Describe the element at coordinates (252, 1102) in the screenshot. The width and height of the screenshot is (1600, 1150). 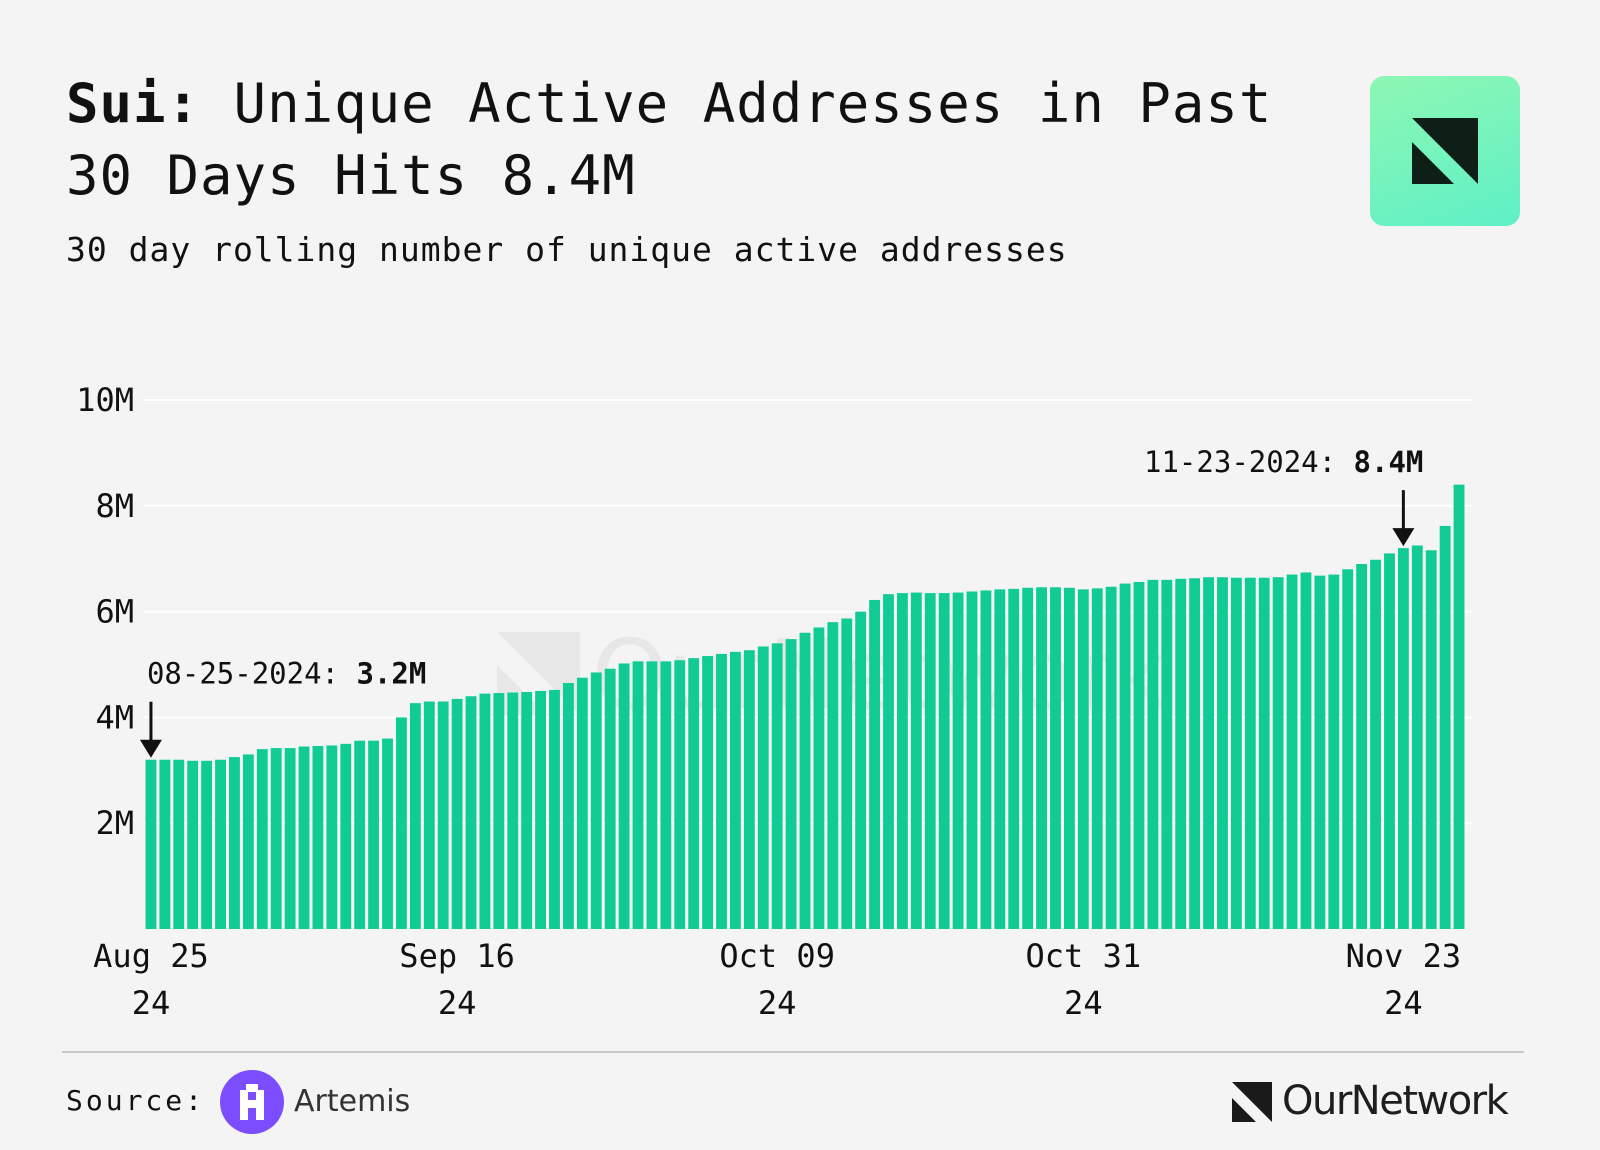
I see `artemis-logo-icon` at that location.